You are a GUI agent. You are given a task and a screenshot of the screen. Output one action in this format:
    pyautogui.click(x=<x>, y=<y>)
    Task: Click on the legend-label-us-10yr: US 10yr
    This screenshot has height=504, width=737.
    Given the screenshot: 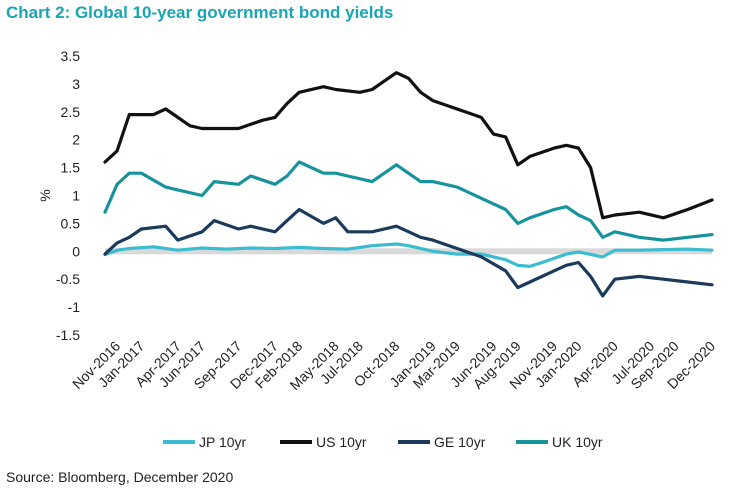 What is the action you would take?
    pyautogui.click(x=341, y=442)
    